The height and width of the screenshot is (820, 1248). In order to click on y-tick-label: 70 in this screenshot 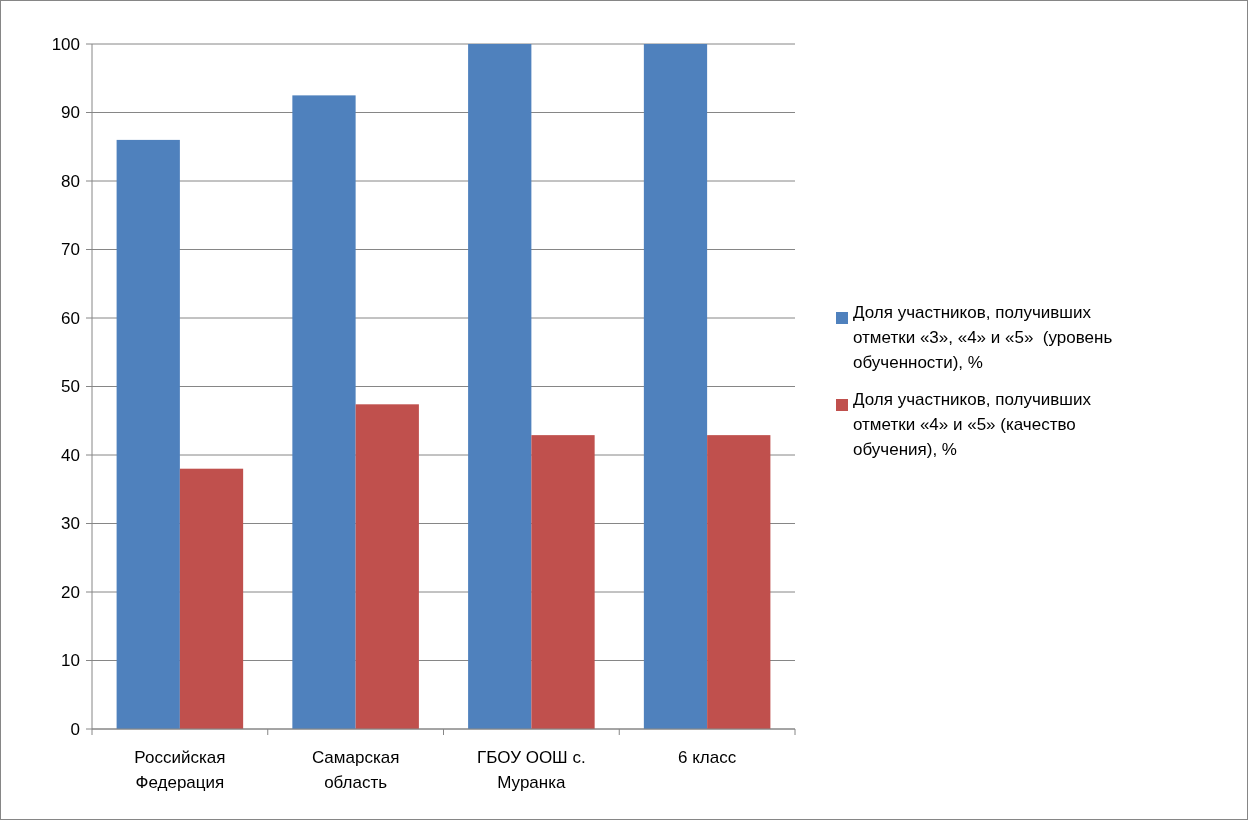, I will do `click(70, 250)`.